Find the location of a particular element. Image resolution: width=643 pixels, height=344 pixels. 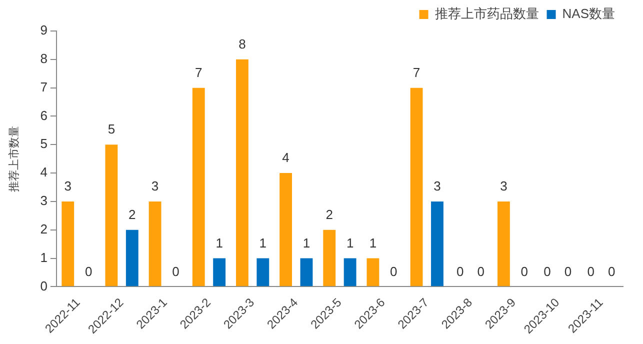

y-tick-label: 5 is located at coordinates (44, 144).